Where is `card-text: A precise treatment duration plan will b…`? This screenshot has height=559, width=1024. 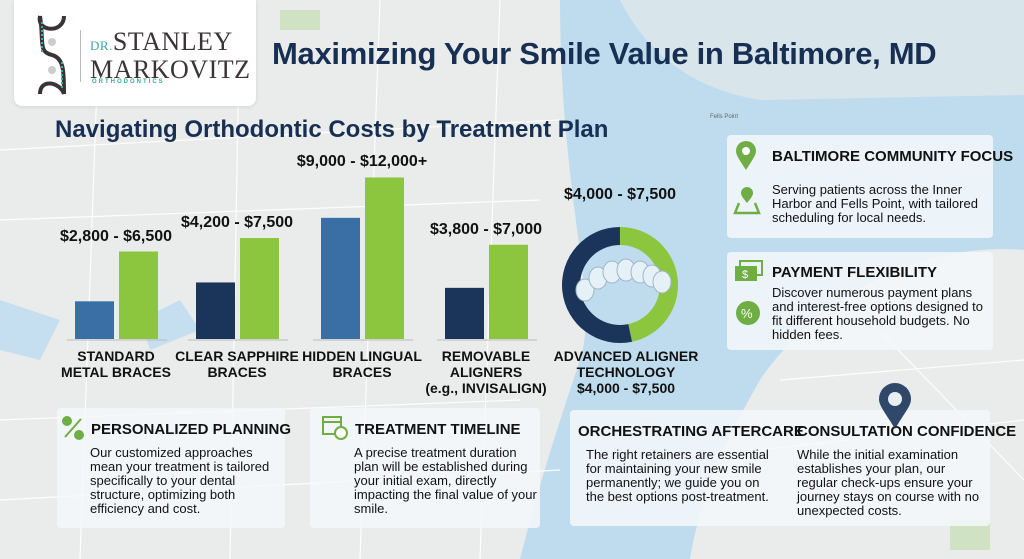
card-text: A precise treatment duration plan will b… is located at coordinates (445, 480).